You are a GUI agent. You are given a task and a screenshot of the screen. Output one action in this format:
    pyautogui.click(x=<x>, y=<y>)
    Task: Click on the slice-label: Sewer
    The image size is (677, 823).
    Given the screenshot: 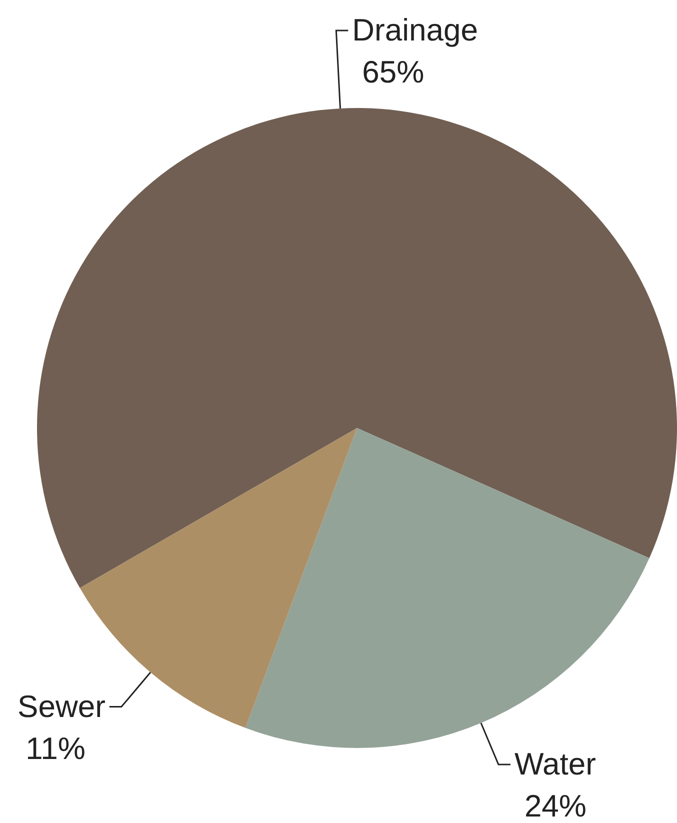 What is the action you would take?
    pyautogui.click(x=62, y=706)
    